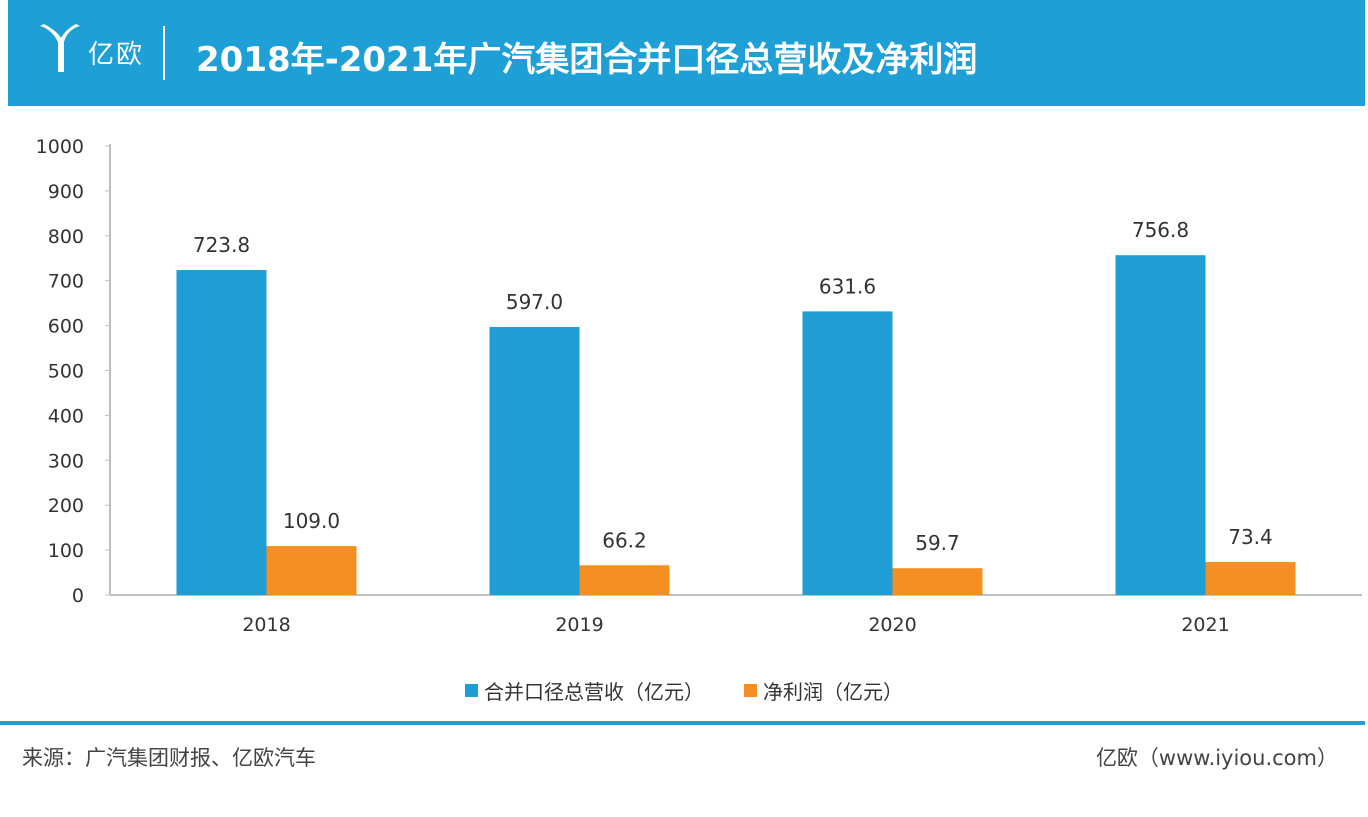 This screenshot has height=817, width=1368. What do you see at coordinates (66, 506) in the screenshot?
I see `y-tick-label: 200` at bounding box center [66, 506].